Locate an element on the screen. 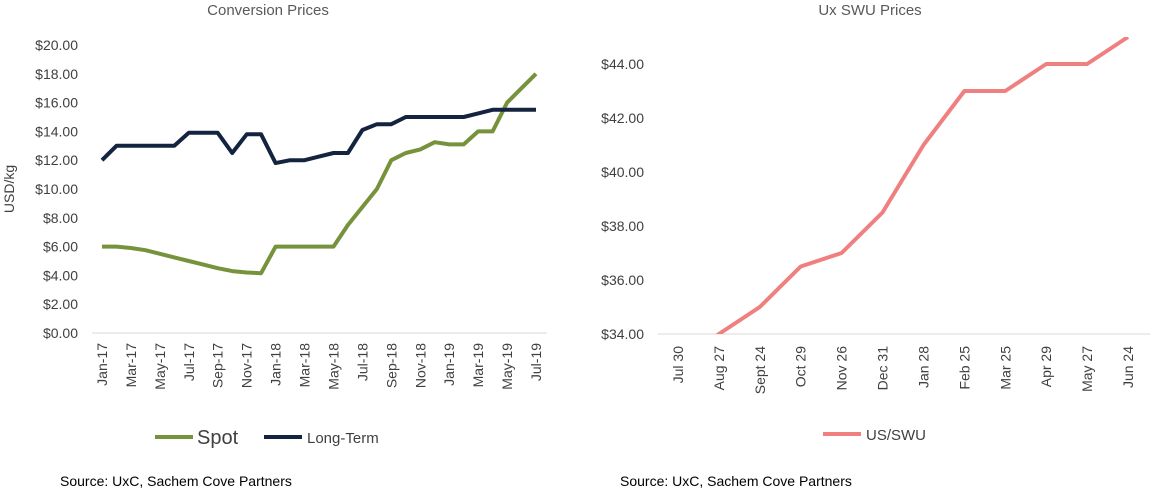 Image resolution: width=1150 pixels, height=489 pixels. right-legend: US/SWU is located at coordinates (874, 435).